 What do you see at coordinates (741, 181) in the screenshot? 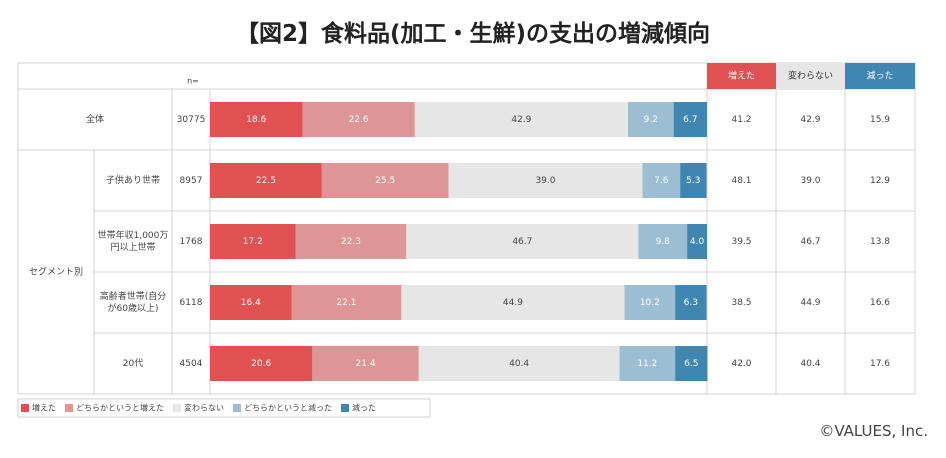
I see `summary-value: 48.1` at bounding box center [741, 181].